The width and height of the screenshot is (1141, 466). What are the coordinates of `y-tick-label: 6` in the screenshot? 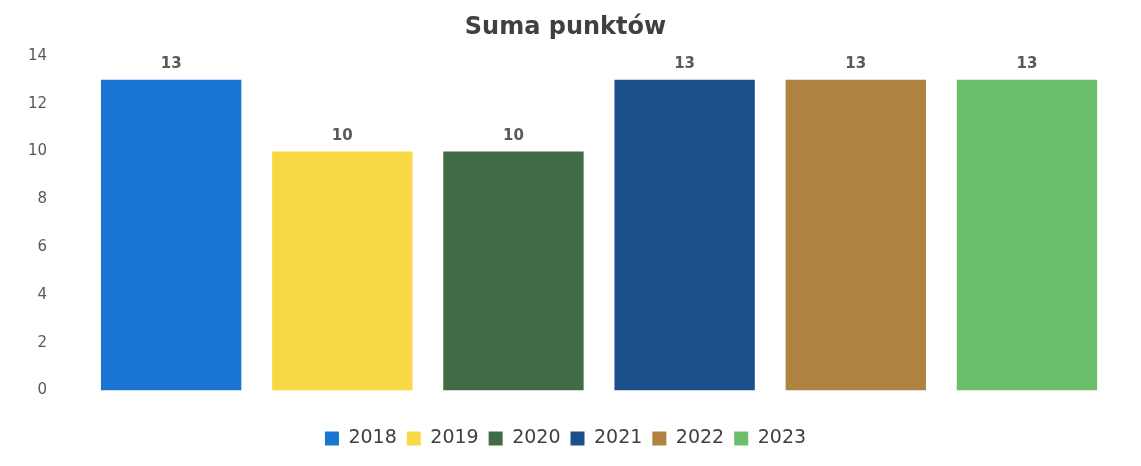 It's located at (42, 246).